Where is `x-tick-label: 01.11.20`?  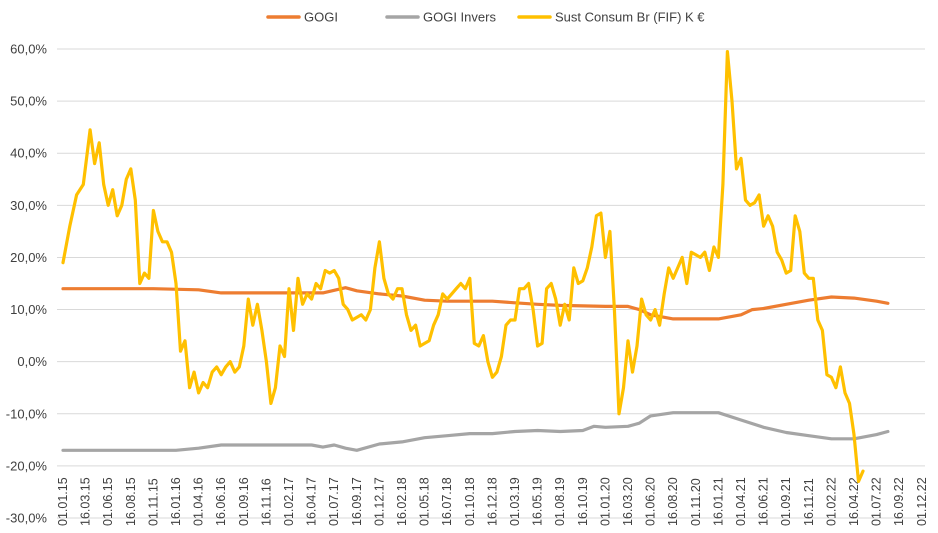
x-tick-label: 01.11.20 is located at coordinates (696, 502).